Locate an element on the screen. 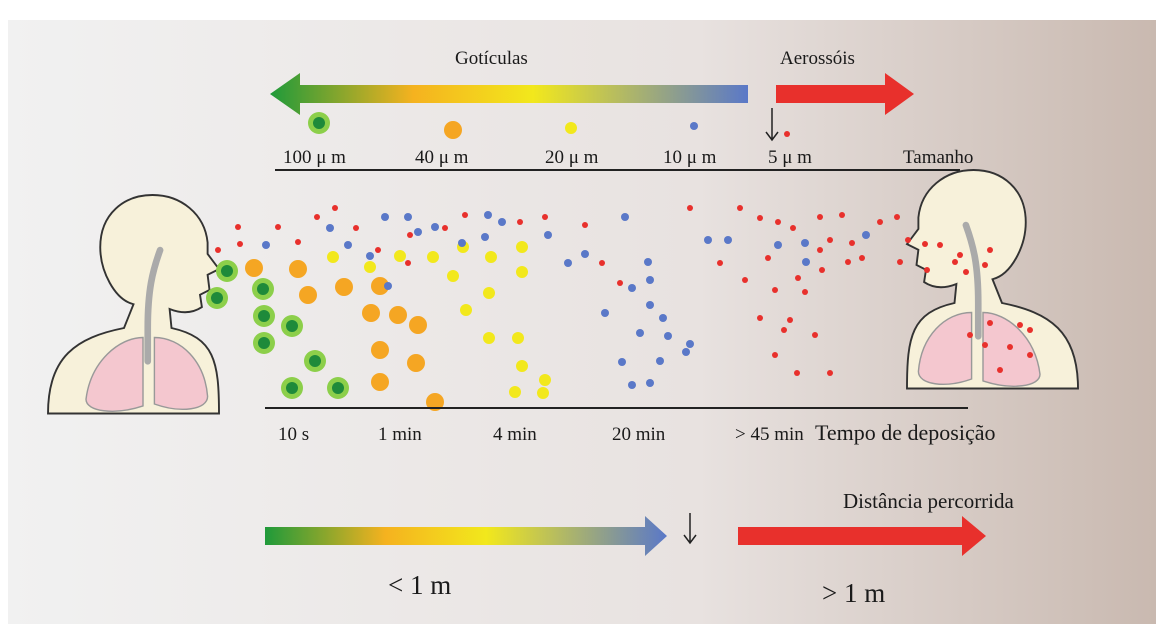 The height and width of the screenshot is (624, 1156). droplets-label: Gotículas is located at coordinates (491, 58).